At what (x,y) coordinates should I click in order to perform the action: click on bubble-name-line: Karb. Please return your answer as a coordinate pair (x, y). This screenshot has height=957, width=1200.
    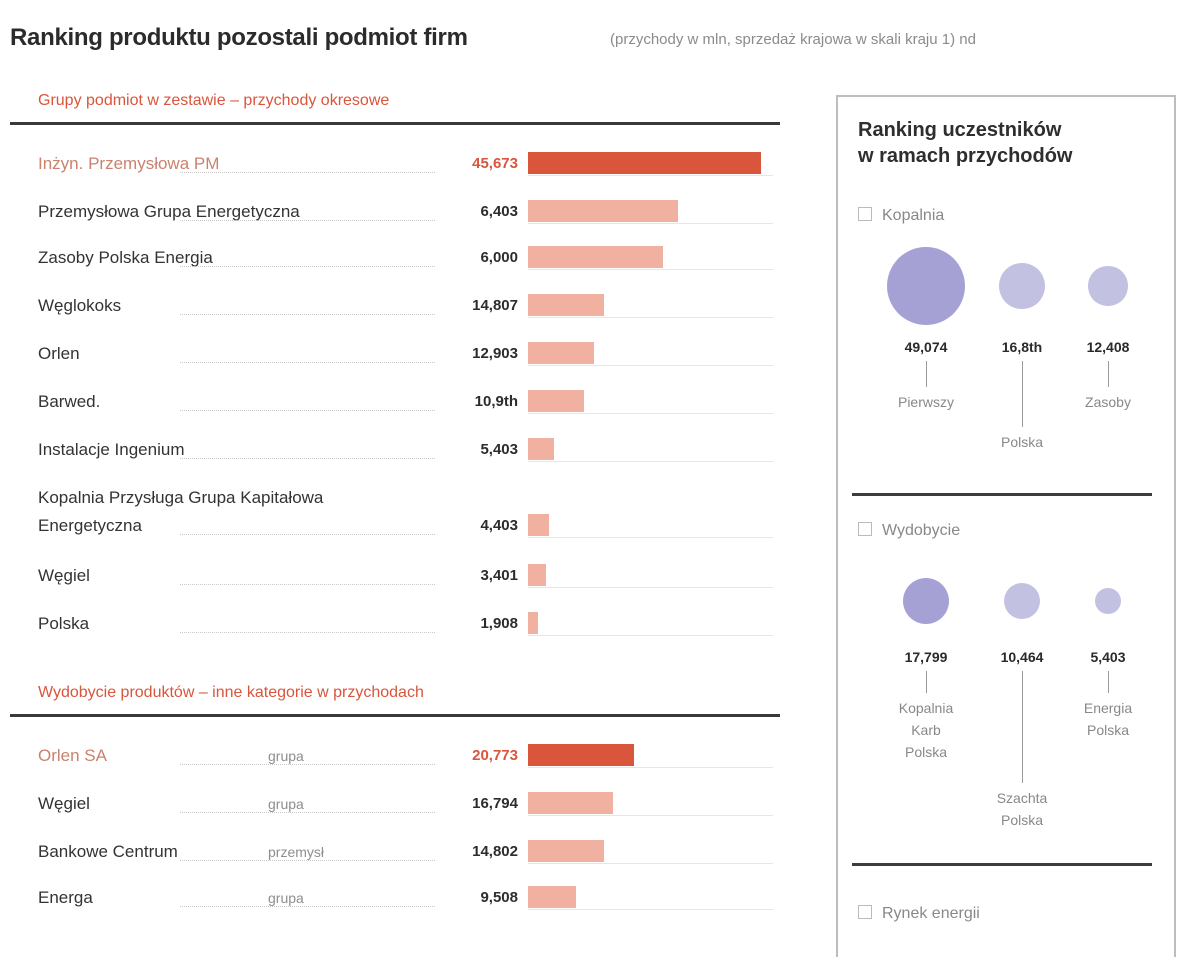
    Looking at the image, I should click on (926, 730).